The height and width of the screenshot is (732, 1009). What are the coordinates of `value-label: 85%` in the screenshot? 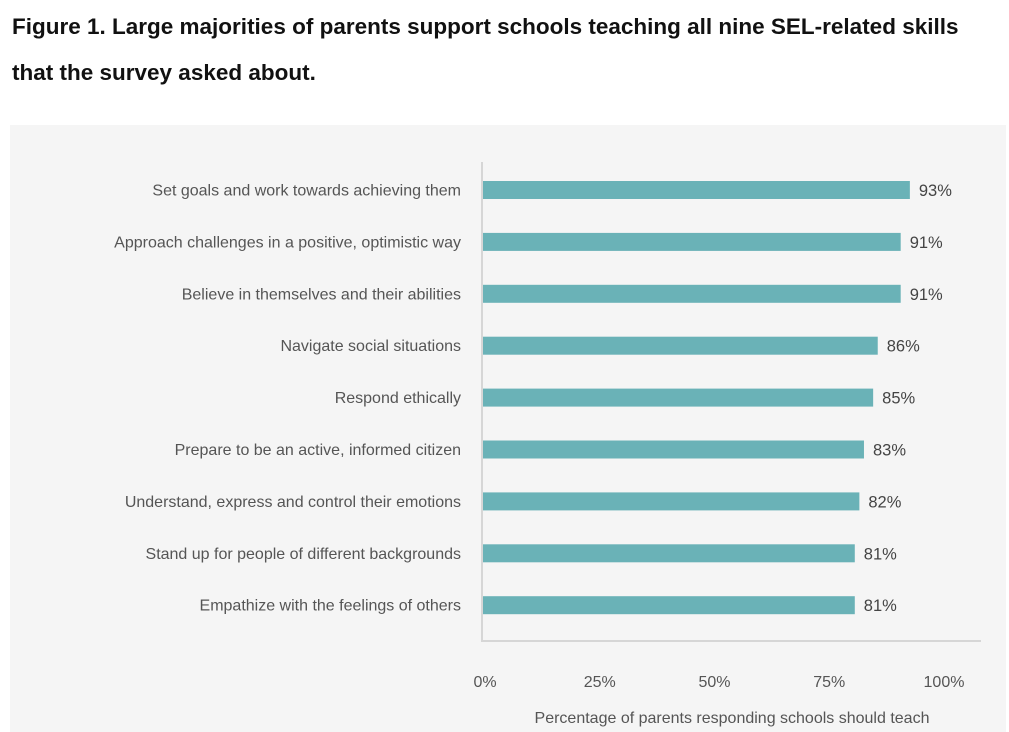 It's located at (898, 399).